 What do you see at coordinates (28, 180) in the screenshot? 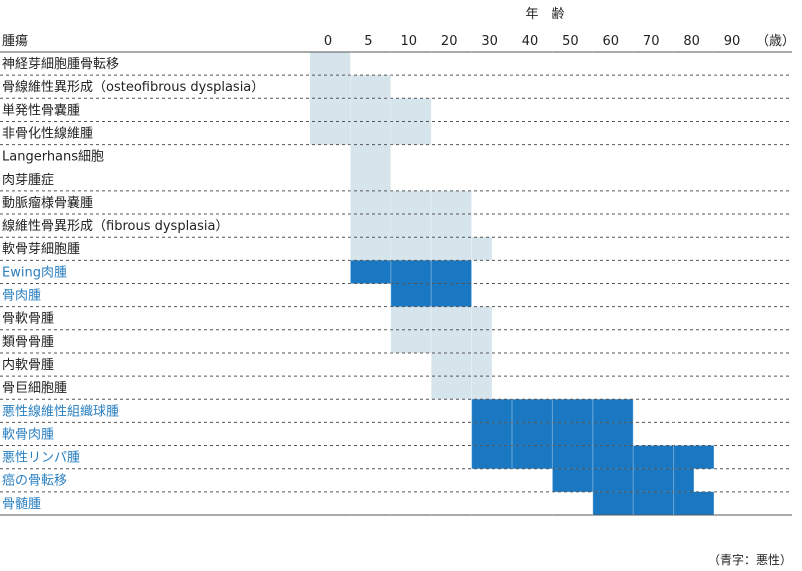
I see `tumor-label: 肉芽腫症` at bounding box center [28, 180].